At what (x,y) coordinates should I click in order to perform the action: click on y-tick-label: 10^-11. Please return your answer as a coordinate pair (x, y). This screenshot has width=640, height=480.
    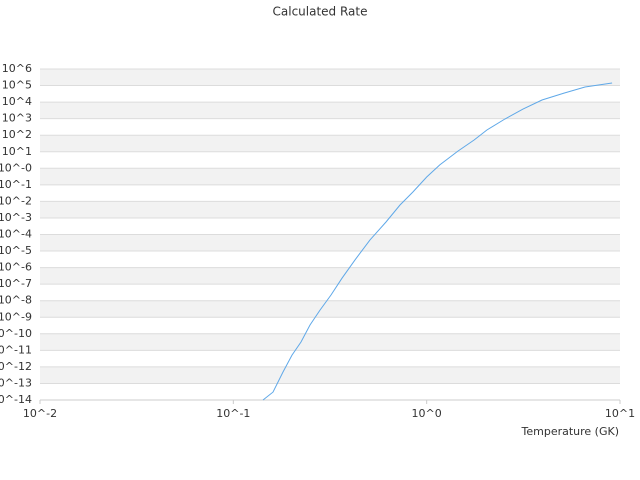
    Looking at the image, I should click on (16, 349).